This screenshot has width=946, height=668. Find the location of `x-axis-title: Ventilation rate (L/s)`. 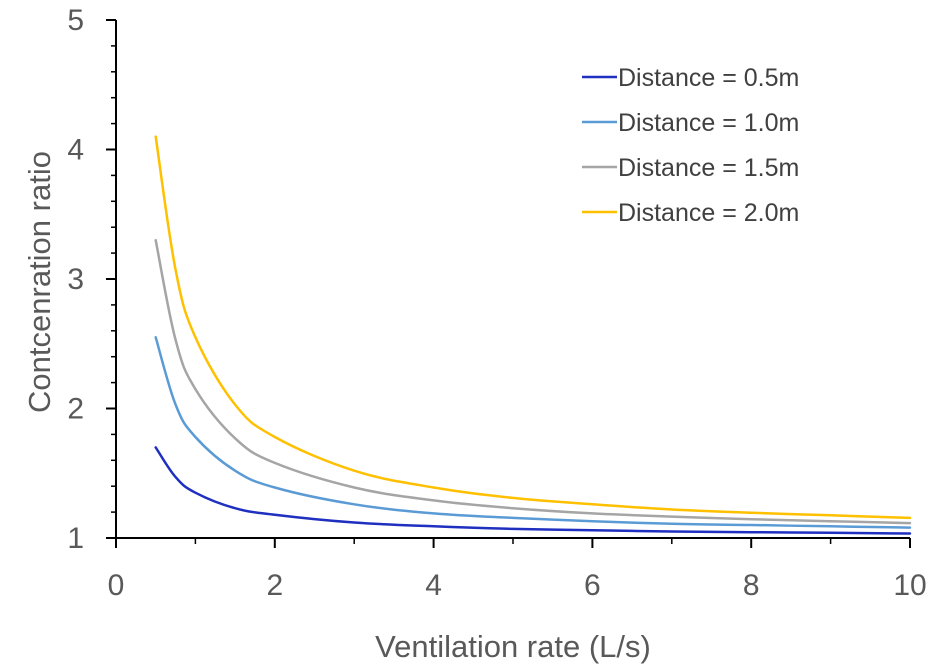

x-axis-title: Ventilation rate (L/s) is located at coordinates (513, 646).